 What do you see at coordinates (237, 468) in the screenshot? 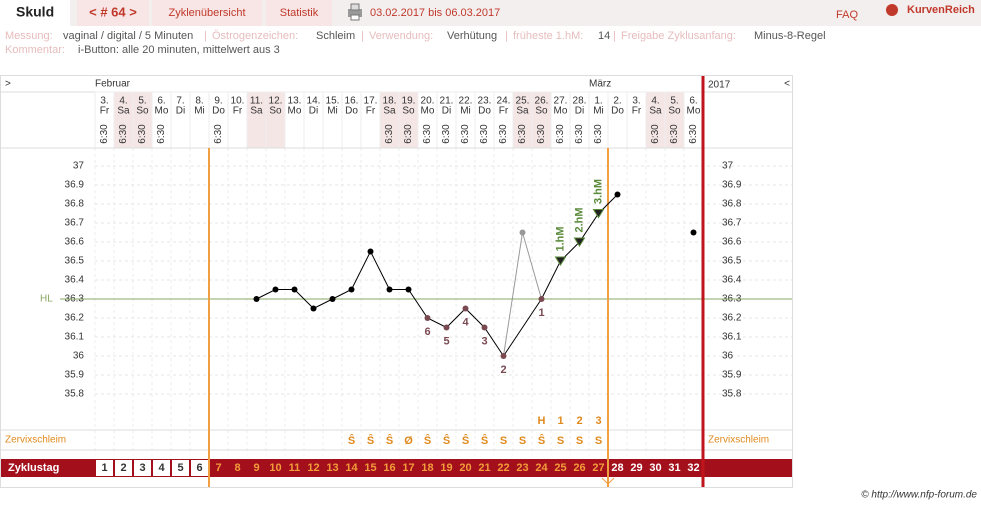
I see `cycle-day: 8` at bounding box center [237, 468].